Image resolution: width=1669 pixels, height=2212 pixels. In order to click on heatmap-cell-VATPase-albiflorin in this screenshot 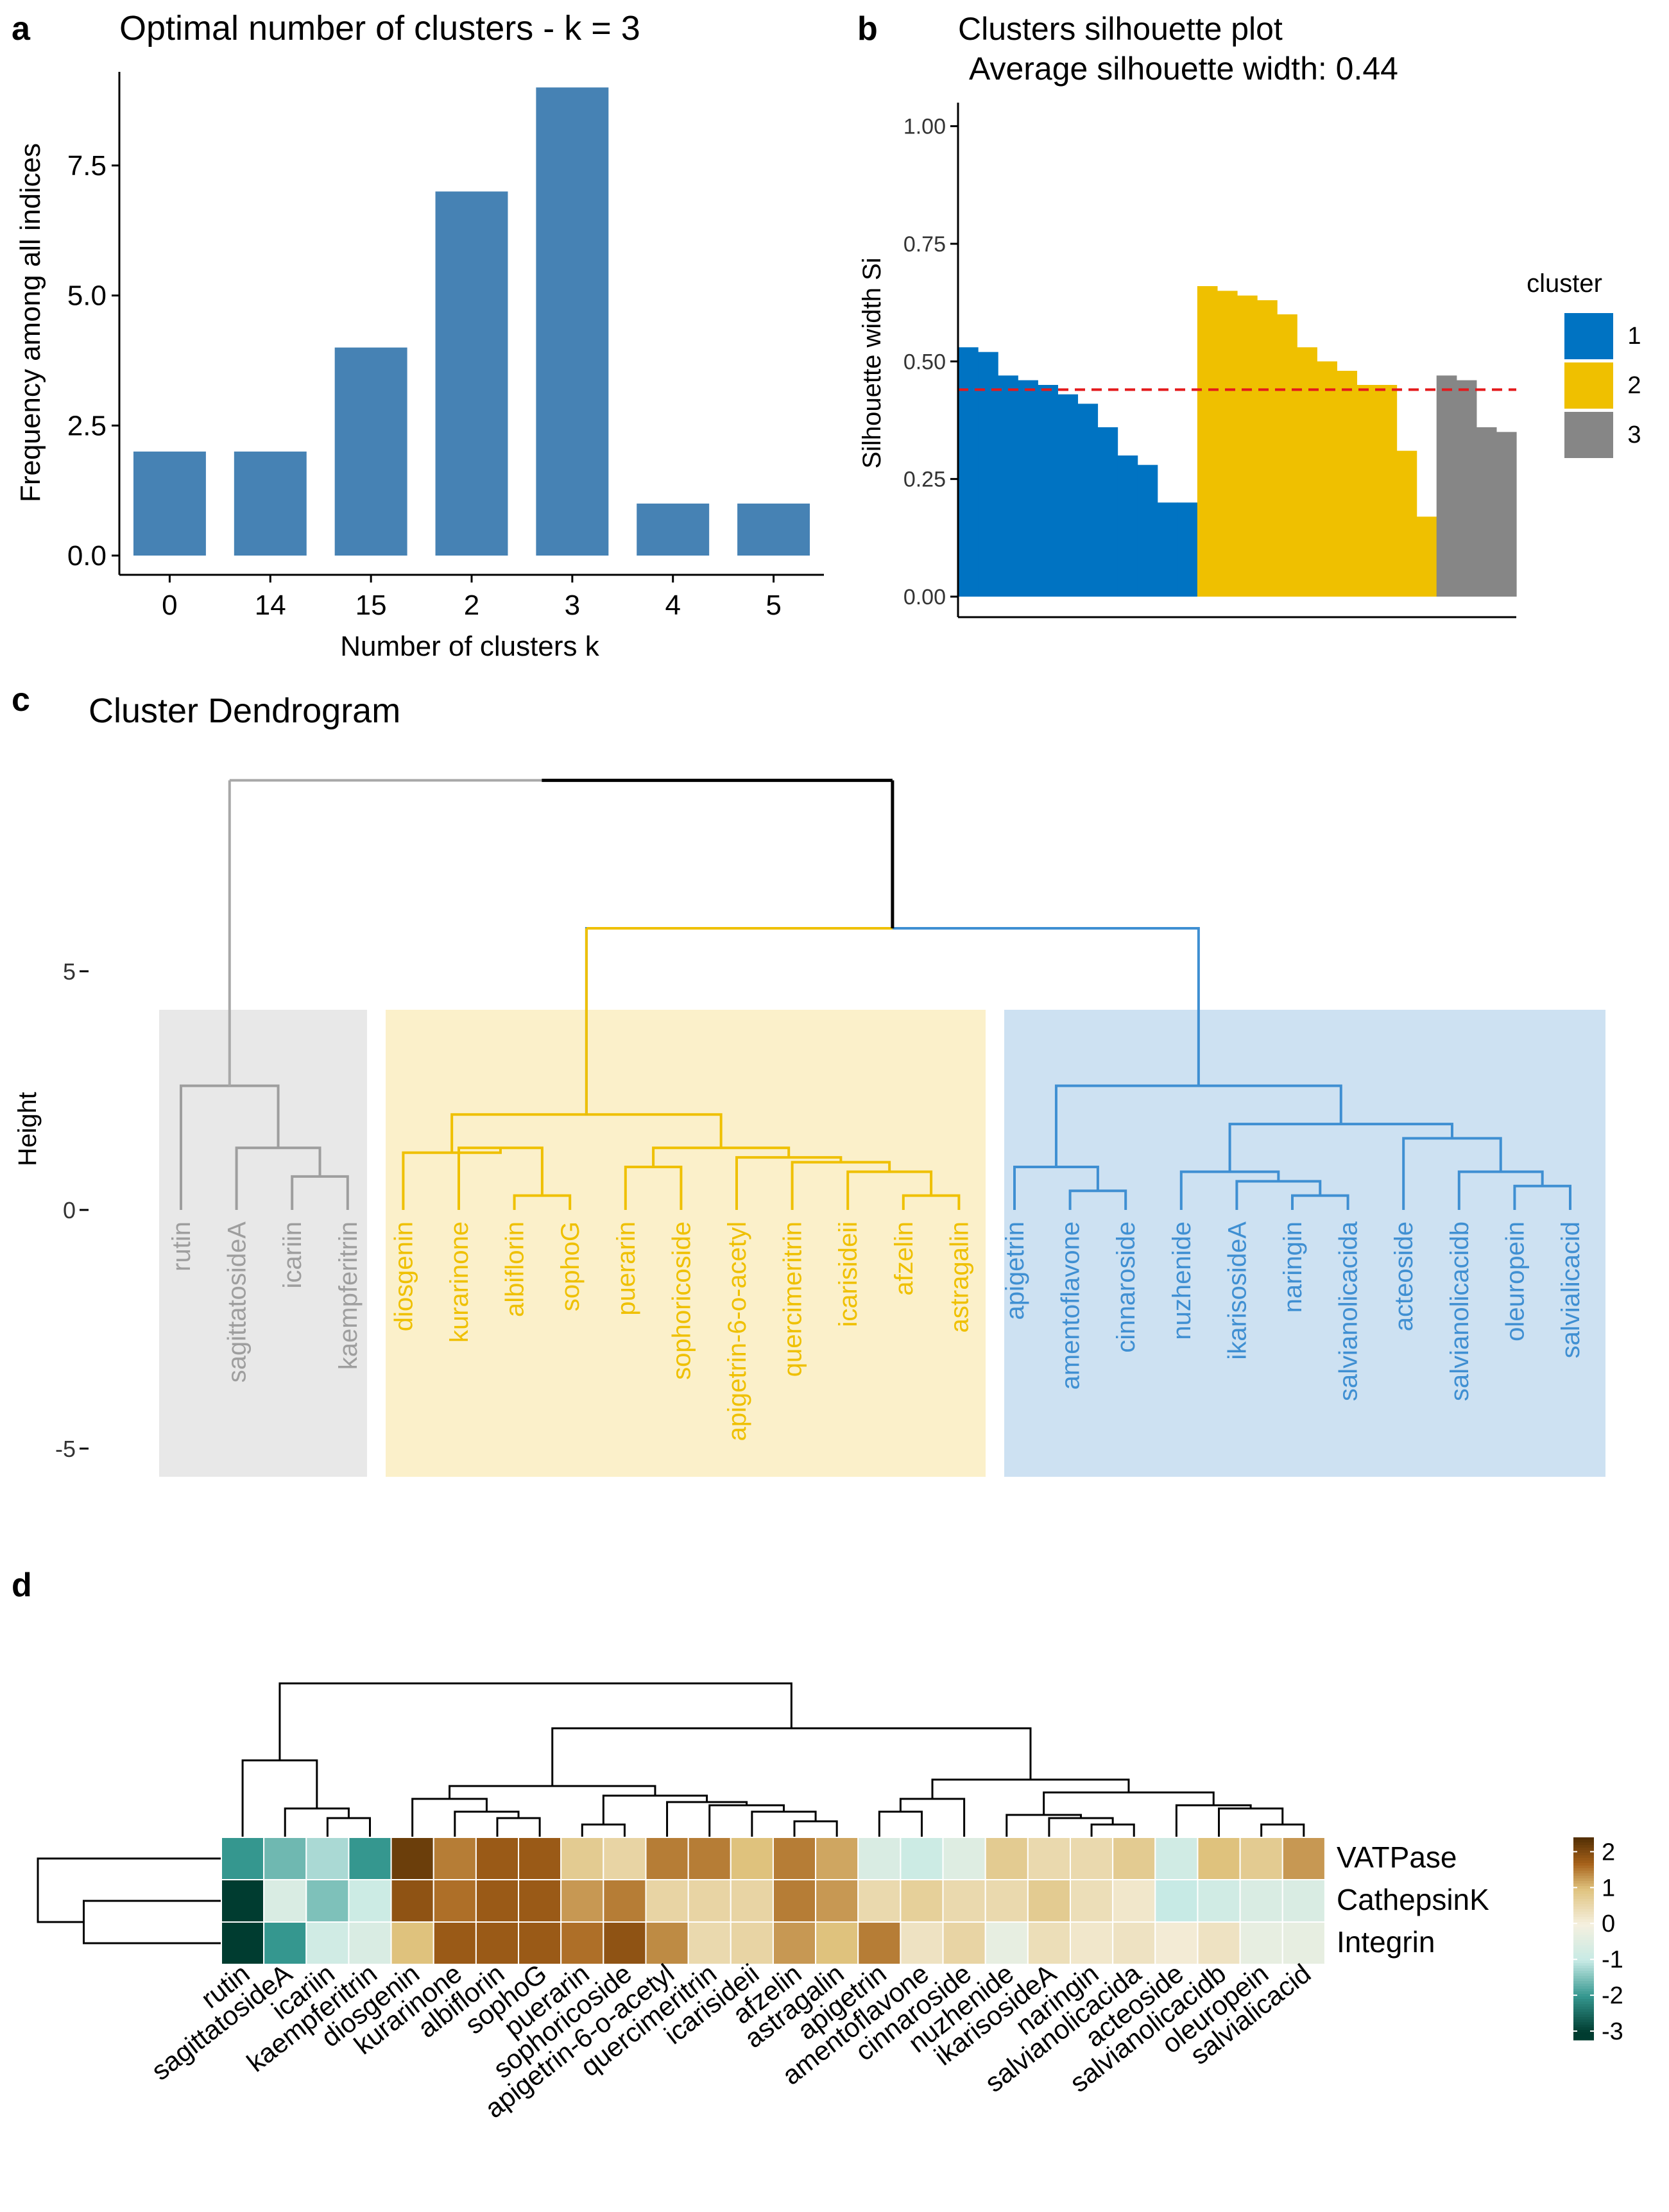, I will do `click(497, 1858)`.